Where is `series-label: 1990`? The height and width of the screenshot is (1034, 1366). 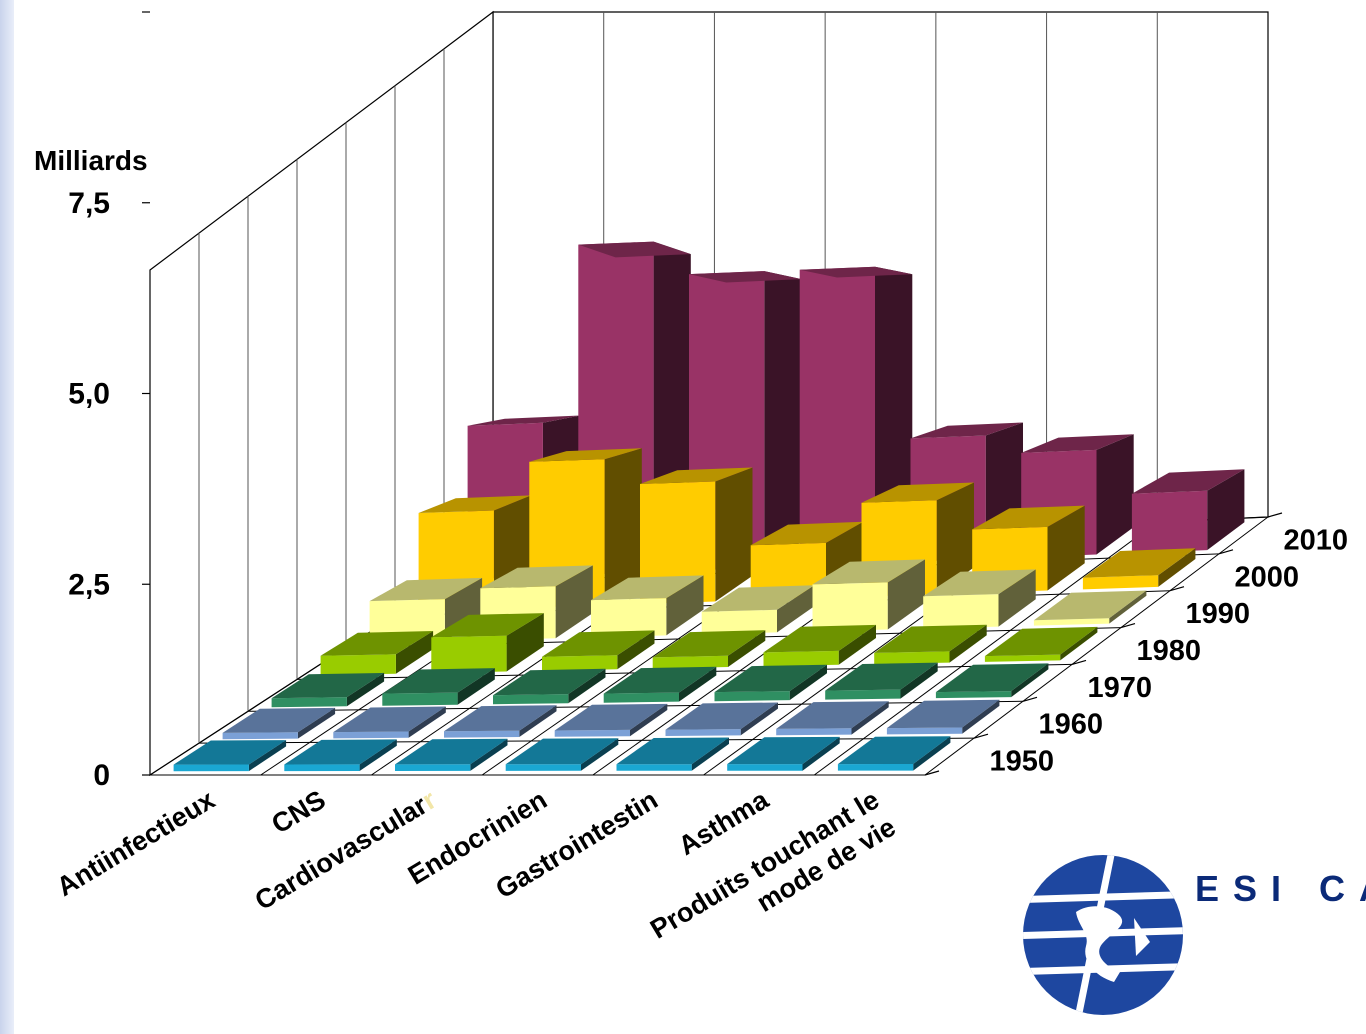
series-label: 1990 is located at coordinates (1218, 614).